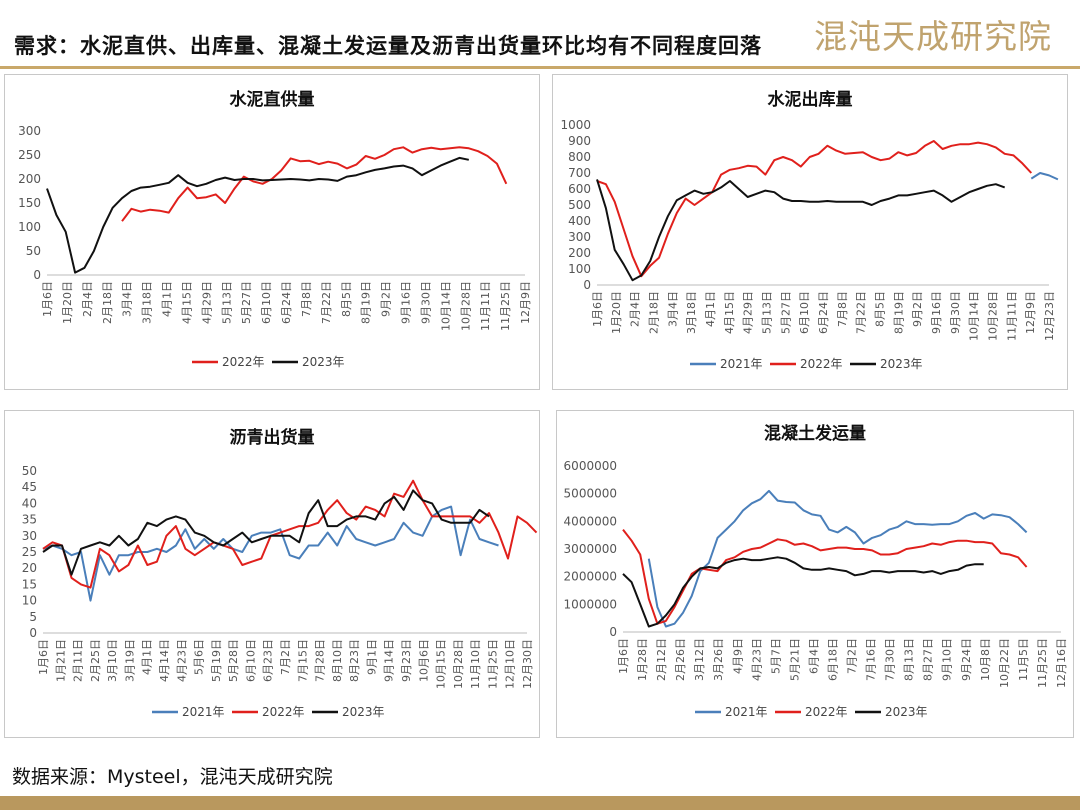 Image resolution: width=1080 pixels, height=810 pixels. I want to click on x-tick-label: 10月28日, so click(465, 306).